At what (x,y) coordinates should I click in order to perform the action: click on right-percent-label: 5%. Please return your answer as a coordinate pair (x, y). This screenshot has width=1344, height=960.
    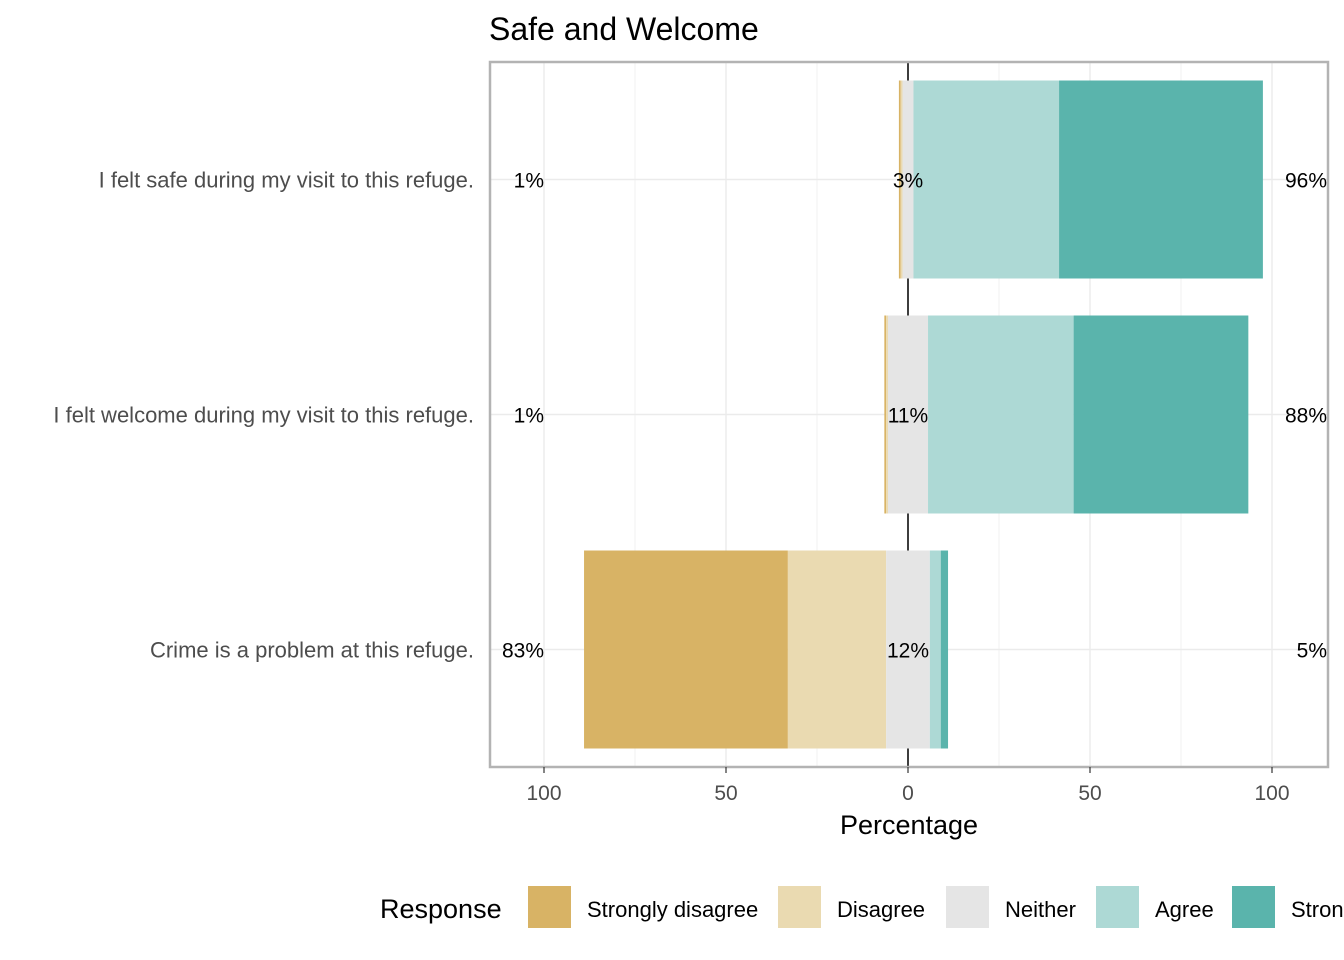
    Looking at the image, I should click on (1312, 651).